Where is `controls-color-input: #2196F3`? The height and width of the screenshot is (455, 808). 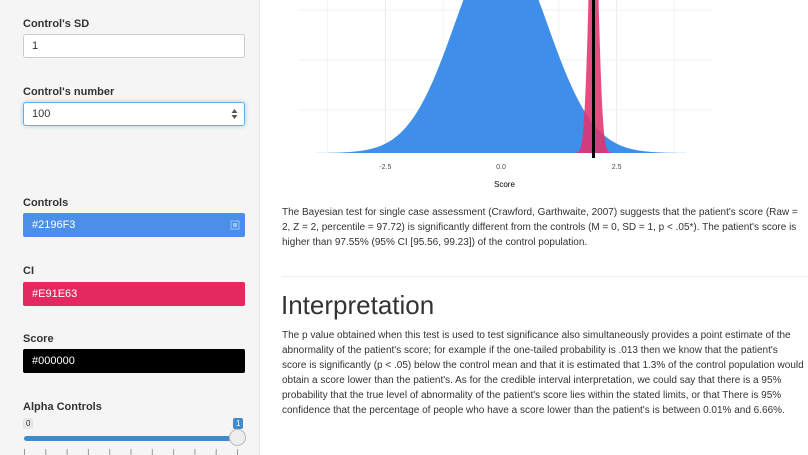
controls-color-input: #2196F3 is located at coordinates (134, 225).